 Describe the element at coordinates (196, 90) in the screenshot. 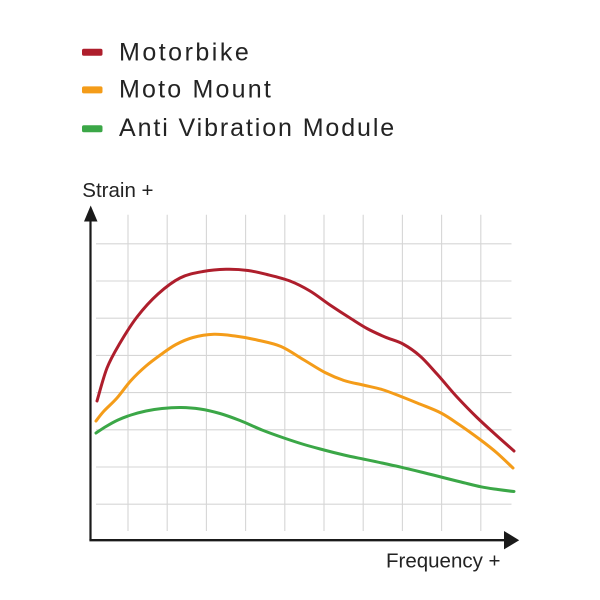

I see `svg-text: Moto Mount` at that location.